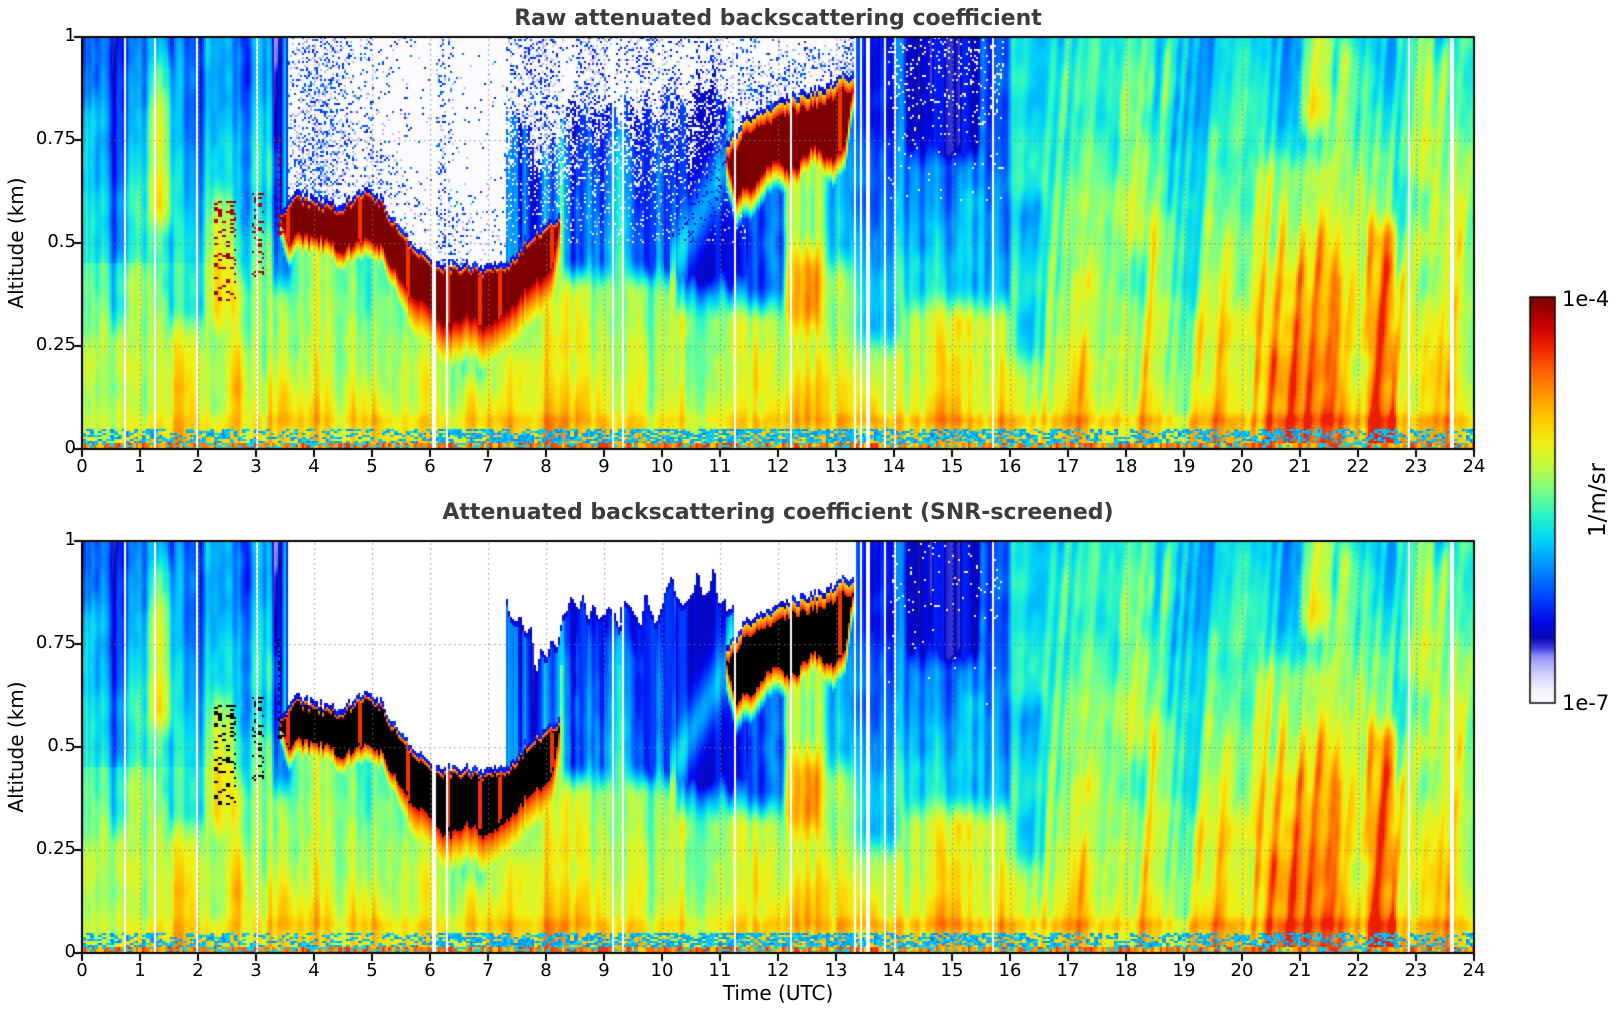 The image size is (1621, 1020). I want to click on panel1-x-tick-label: 4, so click(314, 466).